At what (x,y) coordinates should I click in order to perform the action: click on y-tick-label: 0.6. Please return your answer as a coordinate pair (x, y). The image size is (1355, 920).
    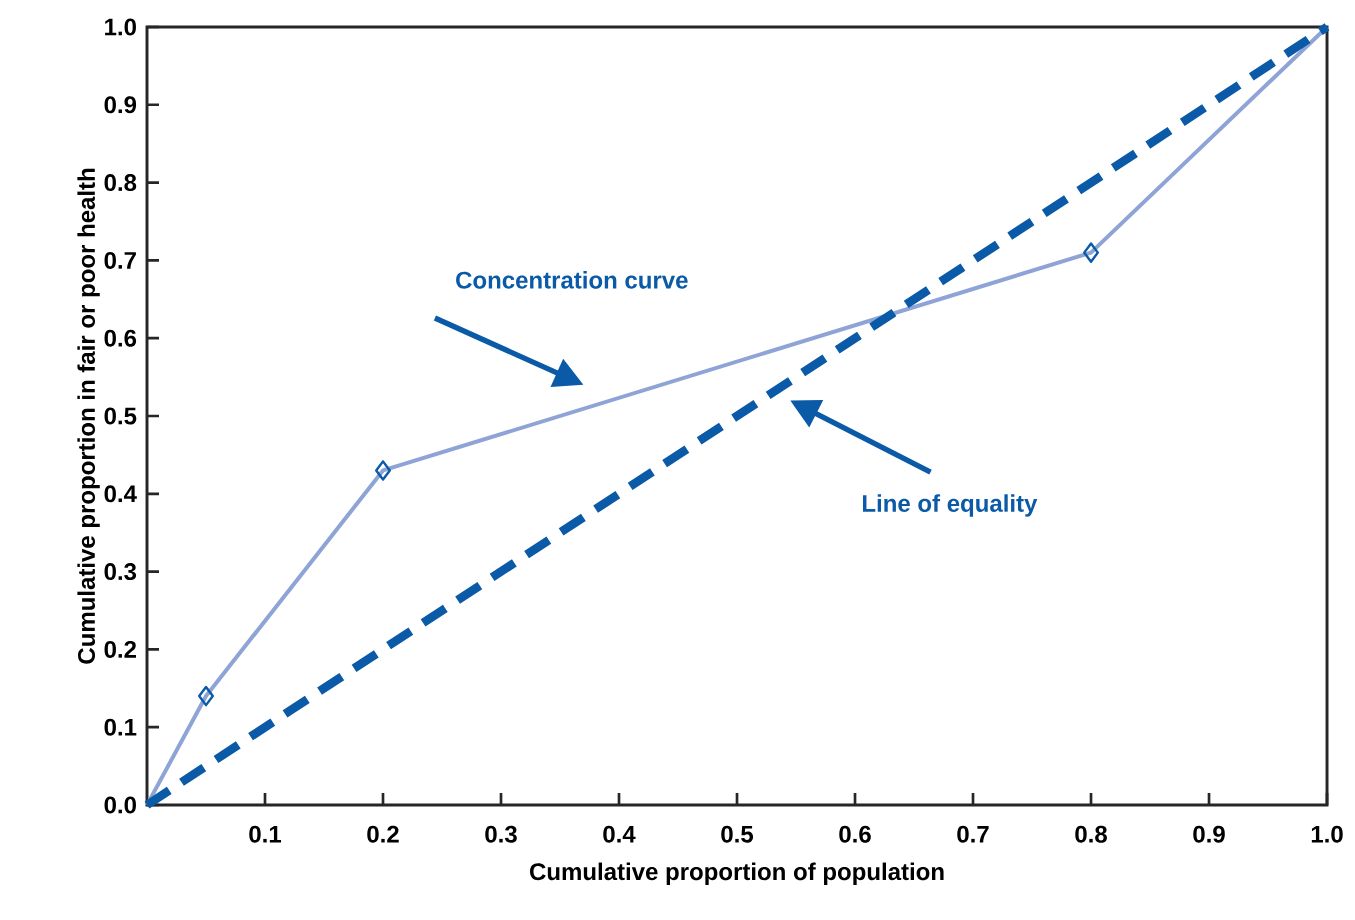
    Looking at the image, I should click on (120, 338).